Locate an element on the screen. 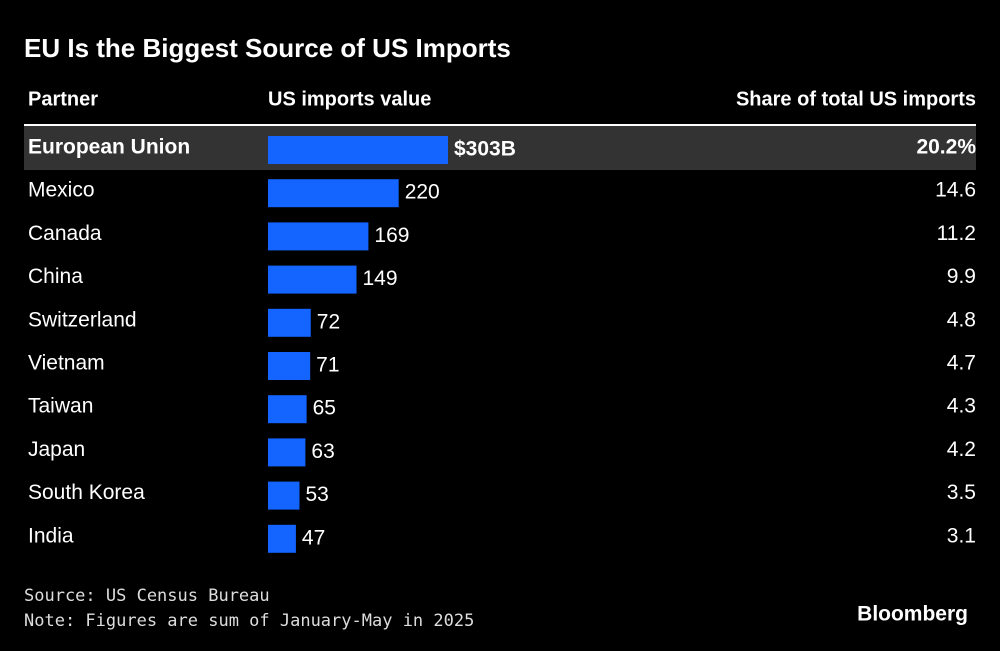 The image size is (1000, 651). row-highlight is located at coordinates (500, 148).